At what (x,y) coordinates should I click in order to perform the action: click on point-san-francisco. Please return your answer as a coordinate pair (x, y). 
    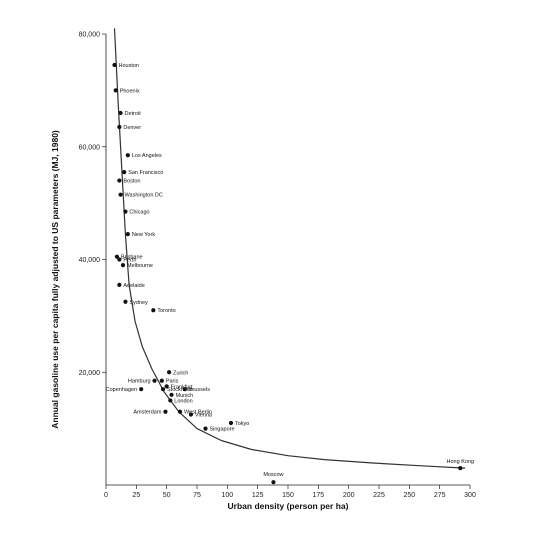
    Looking at the image, I should click on (124, 172).